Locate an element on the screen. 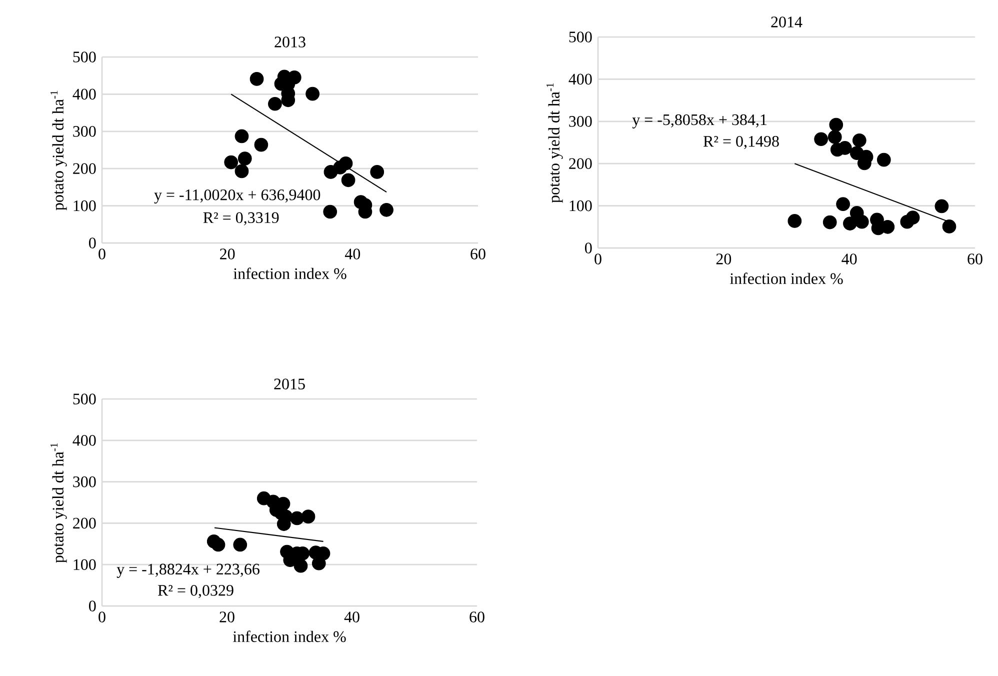 The height and width of the screenshot is (676, 998). annotation: y = -5,8058x + 384,1 is located at coordinates (699, 121).